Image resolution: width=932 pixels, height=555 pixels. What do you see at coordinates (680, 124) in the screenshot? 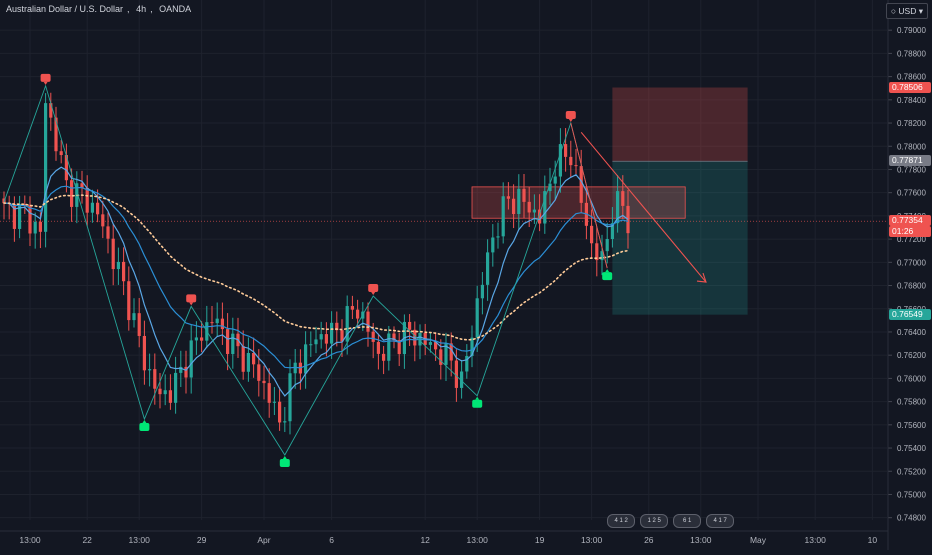
I see `stop-loss-zone` at bounding box center [680, 124].